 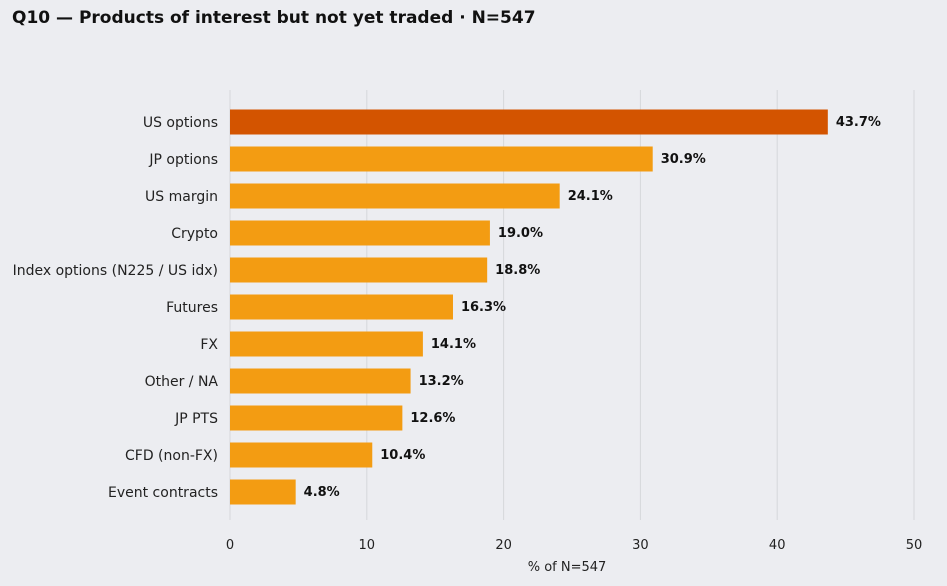 I want to click on value-label: 24.1%, so click(x=590, y=196).